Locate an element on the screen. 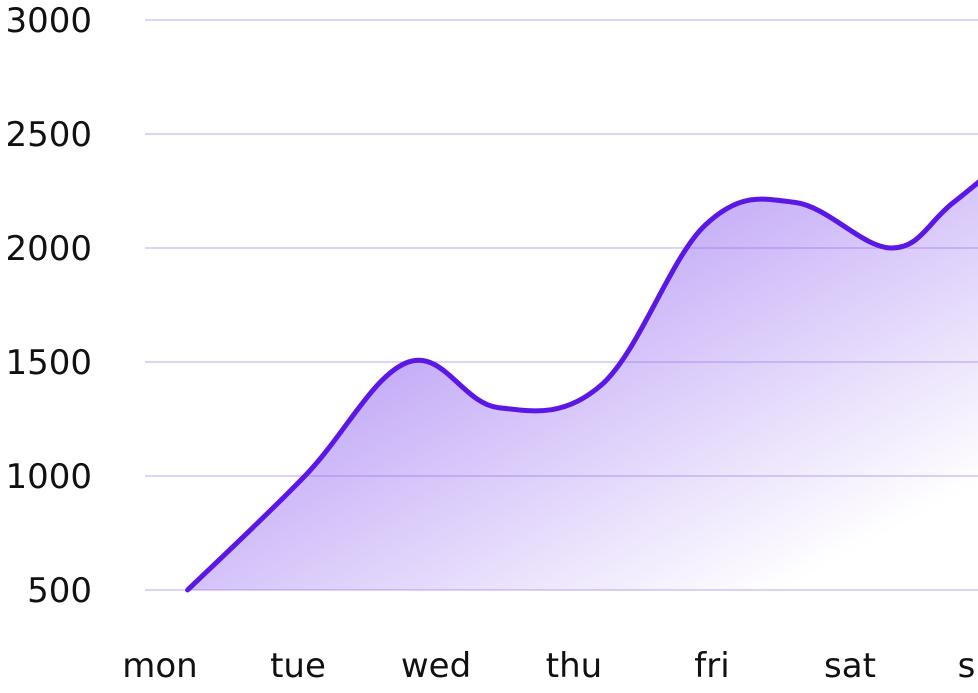 This screenshot has height=693, width=978. x-tick-label-sat: sat is located at coordinates (850, 666).